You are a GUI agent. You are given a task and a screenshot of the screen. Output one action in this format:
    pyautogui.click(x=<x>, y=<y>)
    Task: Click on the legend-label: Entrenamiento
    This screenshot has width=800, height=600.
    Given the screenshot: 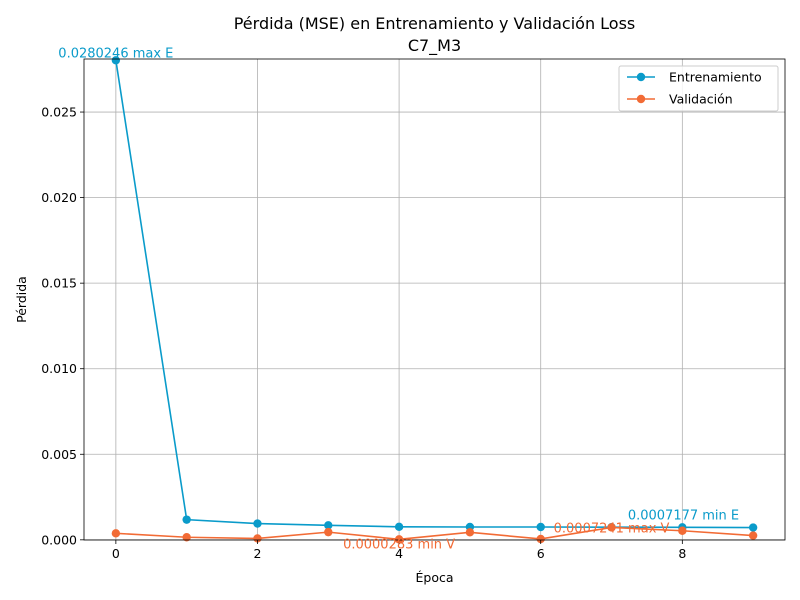 What is the action you would take?
    pyautogui.click(x=715, y=77)
    